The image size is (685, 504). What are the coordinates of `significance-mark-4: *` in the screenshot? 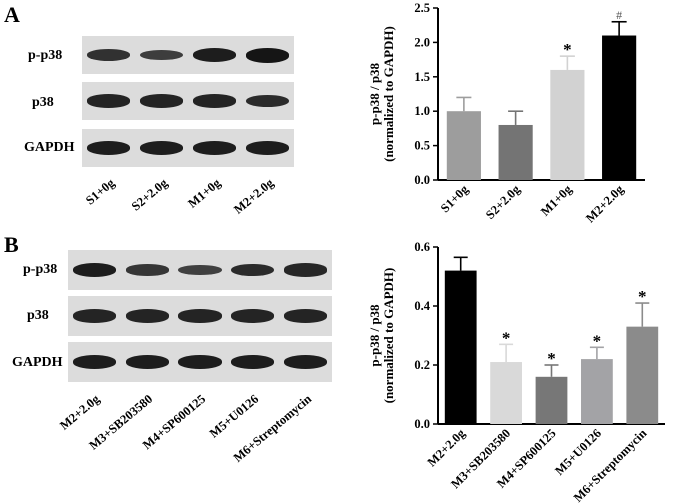 It's located at (597, 340).